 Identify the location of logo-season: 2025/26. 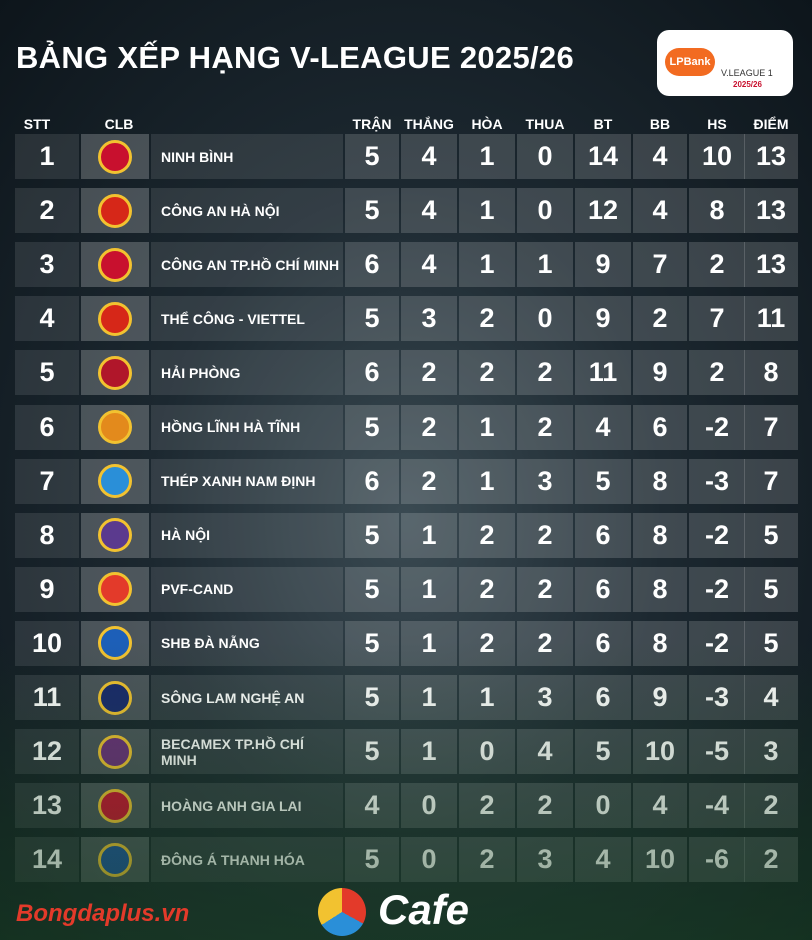
(747, 84).